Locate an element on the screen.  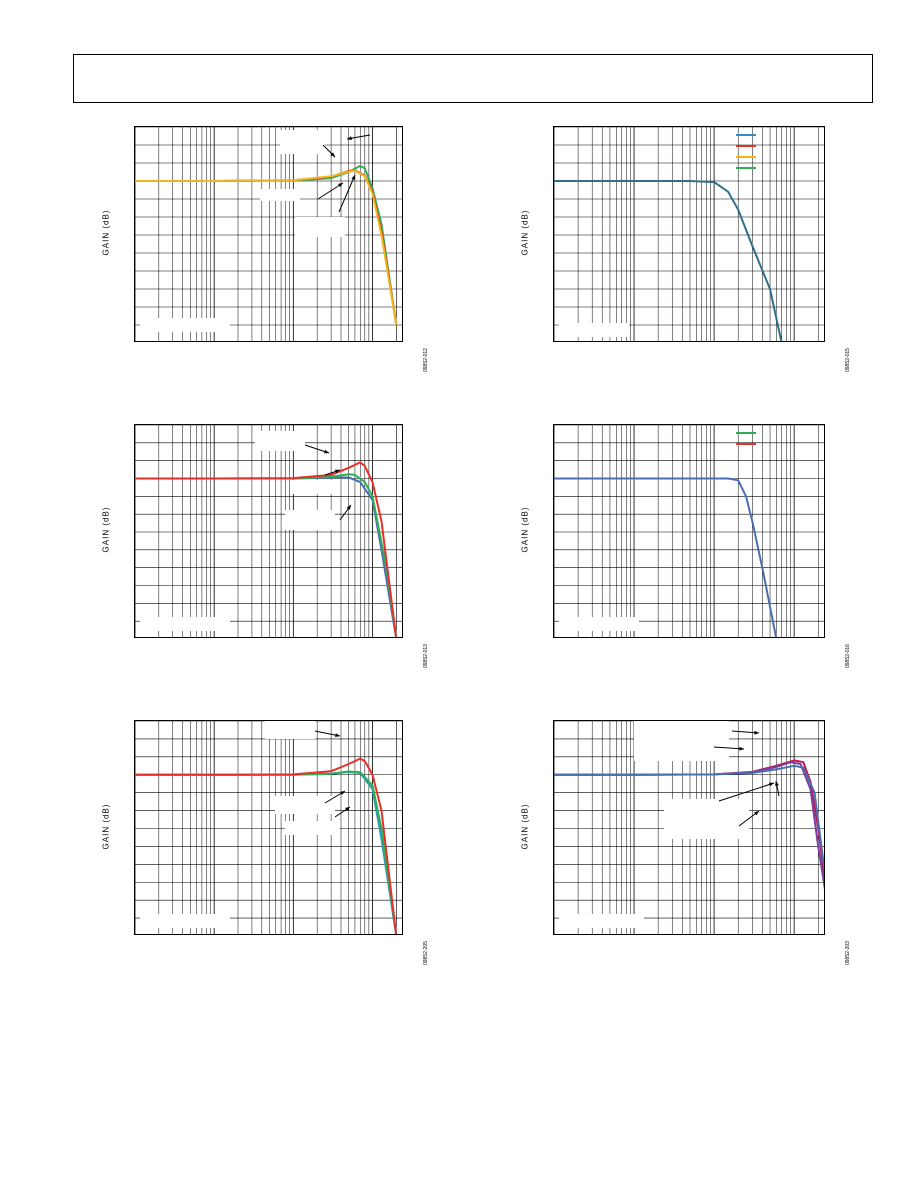
page-header-box is located at coordinates (473, 78).